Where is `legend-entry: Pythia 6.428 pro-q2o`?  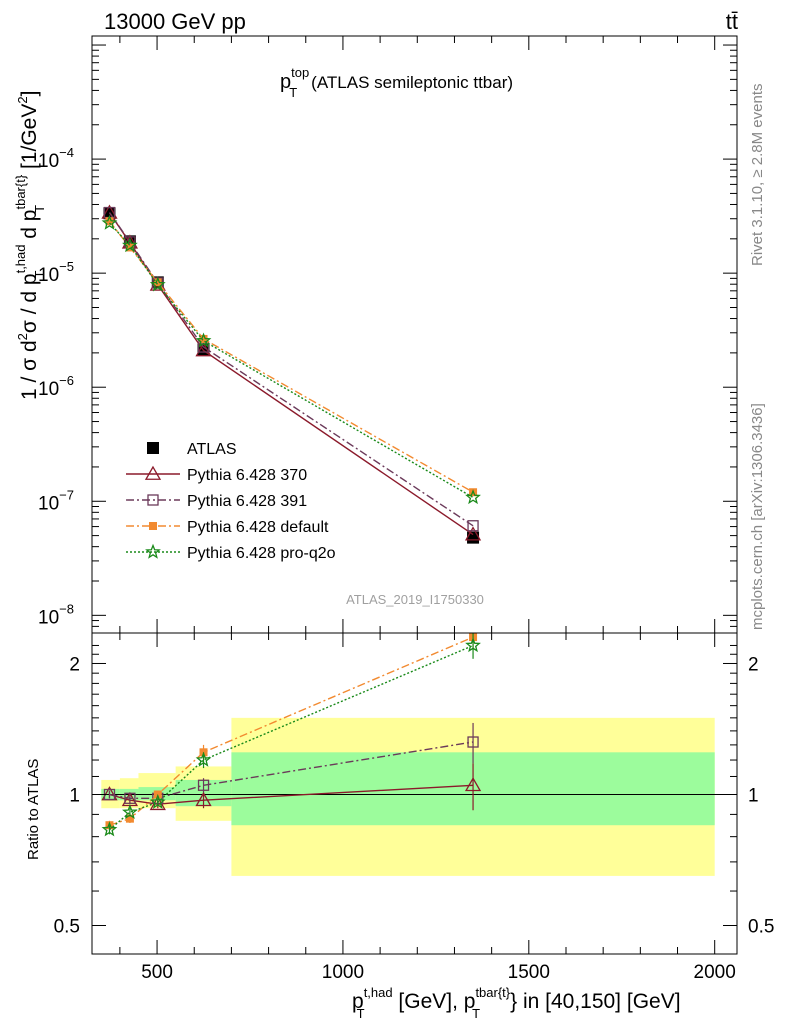 legend-entry: Pythia 6.428 pro-q2o is located at coordinates (231, 552).